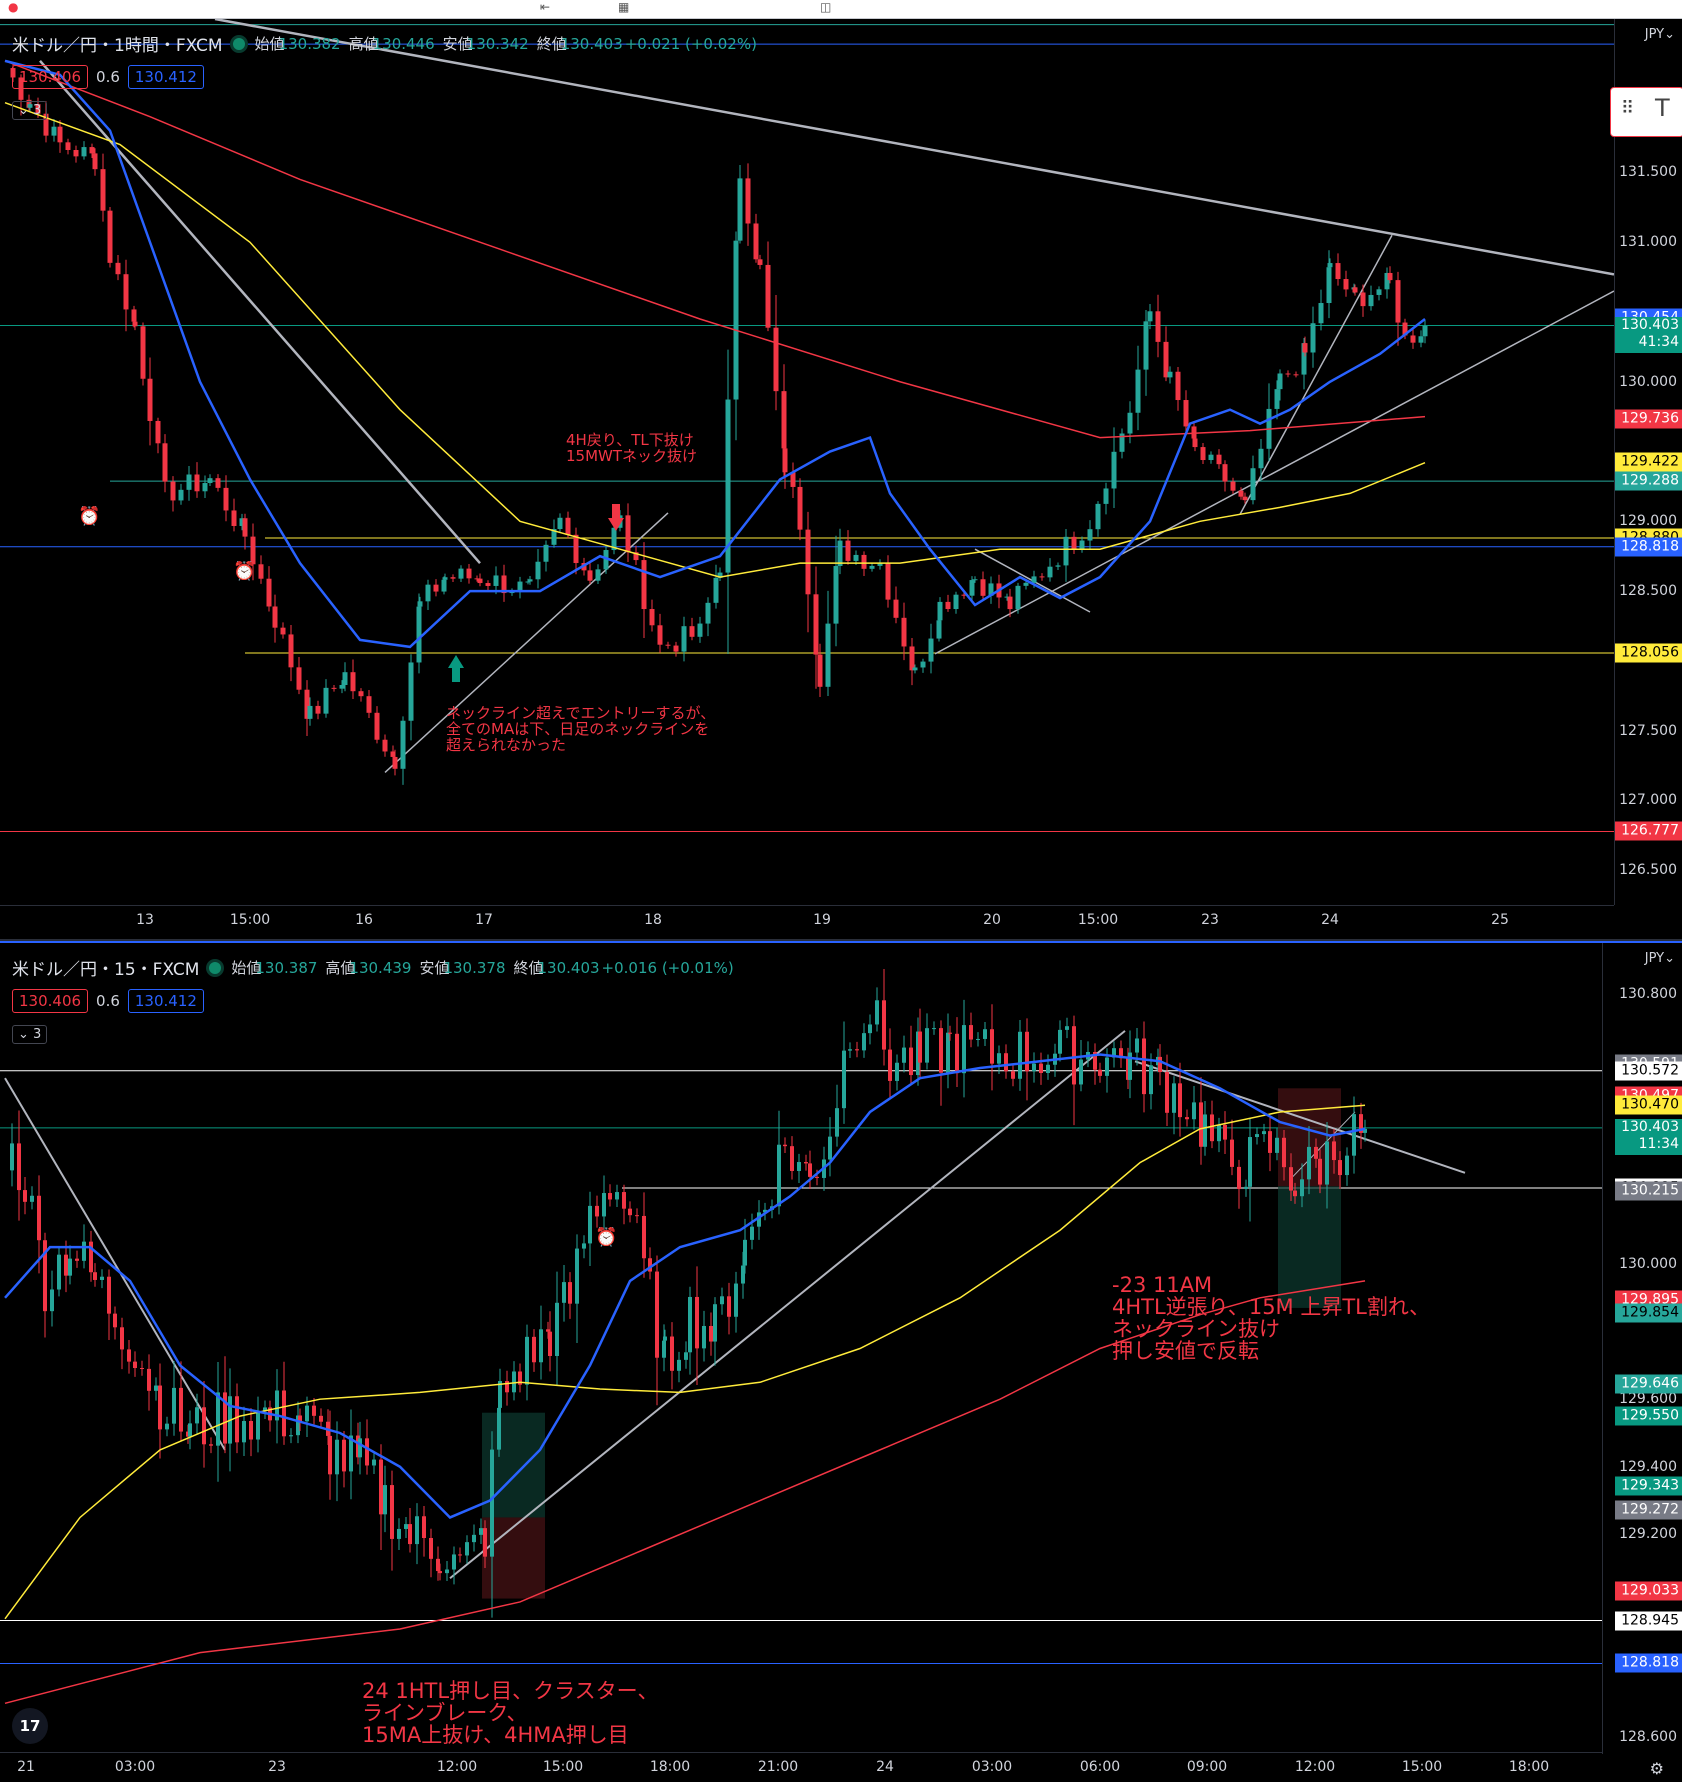  What do you see at coordinates (1648, 334) in the screenshot?
I see `price-label: 130.403 41:34` at bounding box center [1648, 334].